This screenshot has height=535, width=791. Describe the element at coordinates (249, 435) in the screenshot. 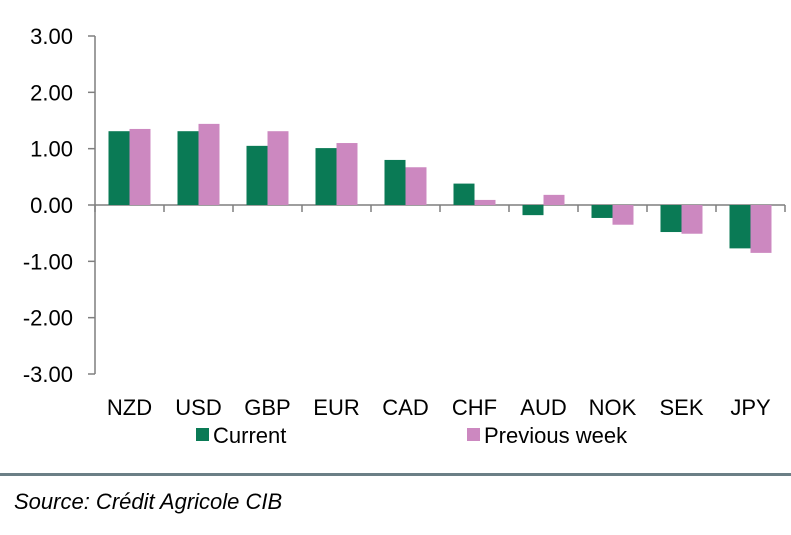

I see `legend-label-current: Current` at that location.